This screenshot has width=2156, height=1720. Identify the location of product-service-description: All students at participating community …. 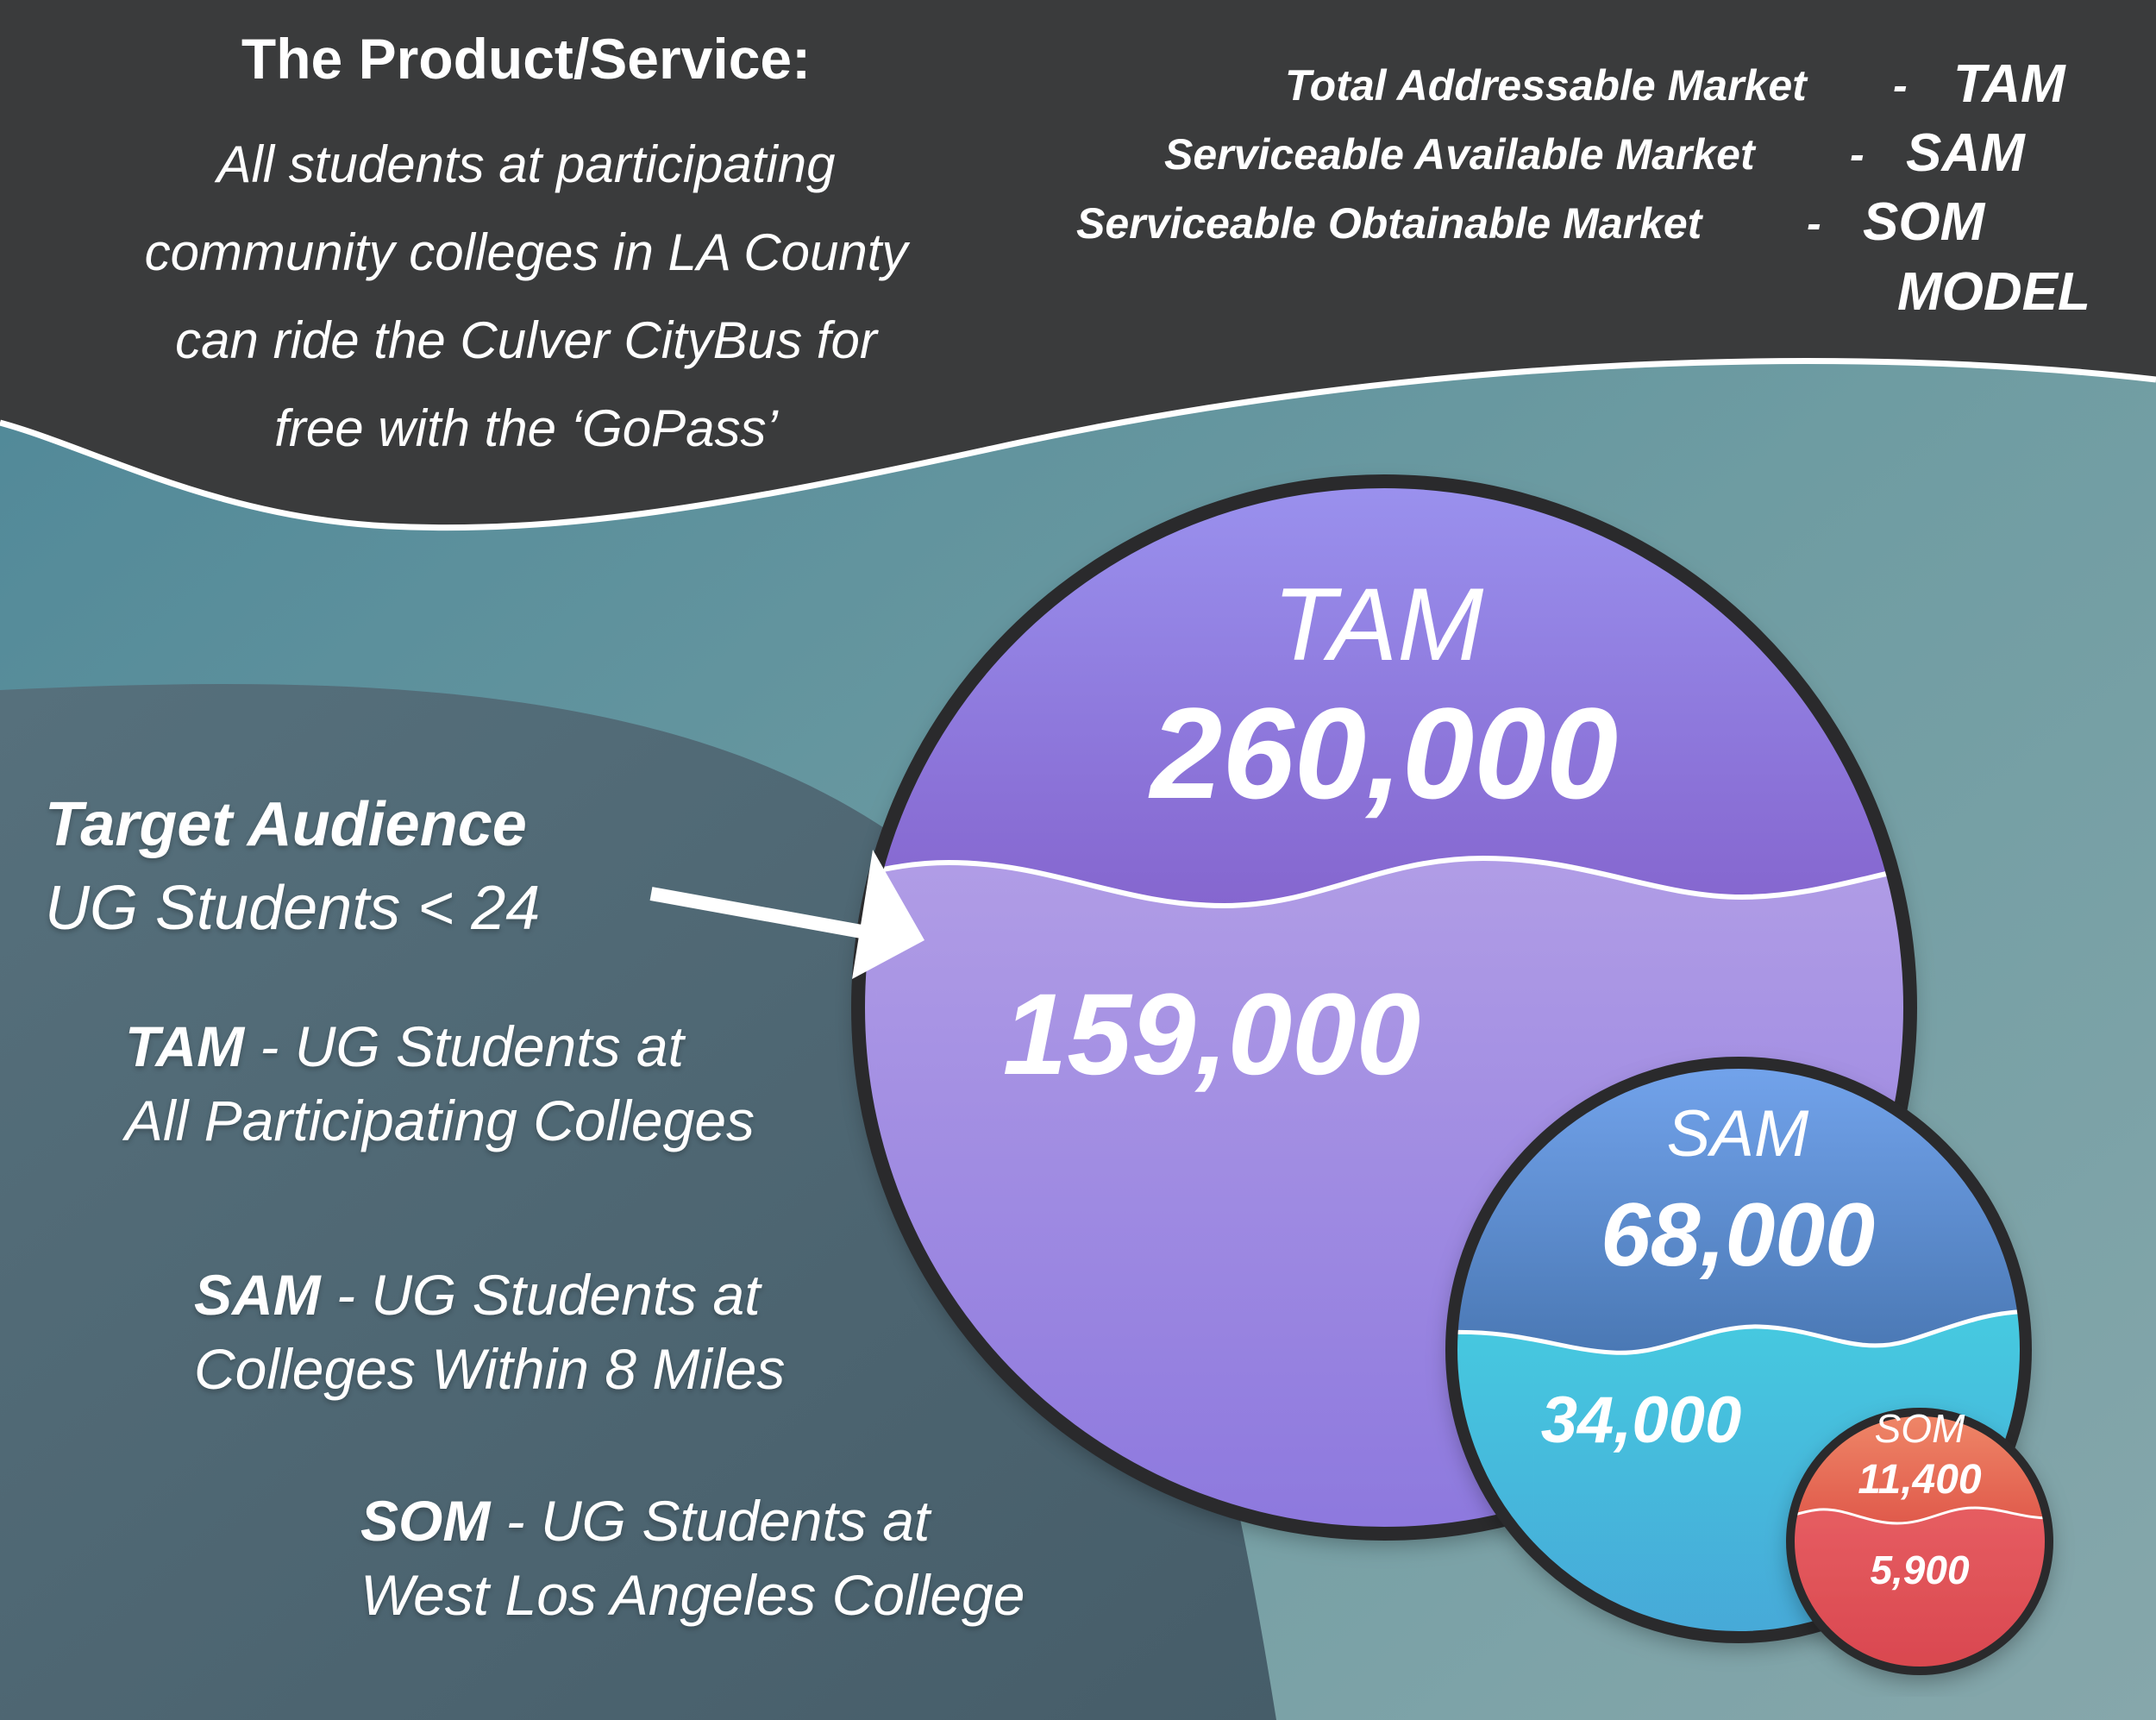
(526, 297).